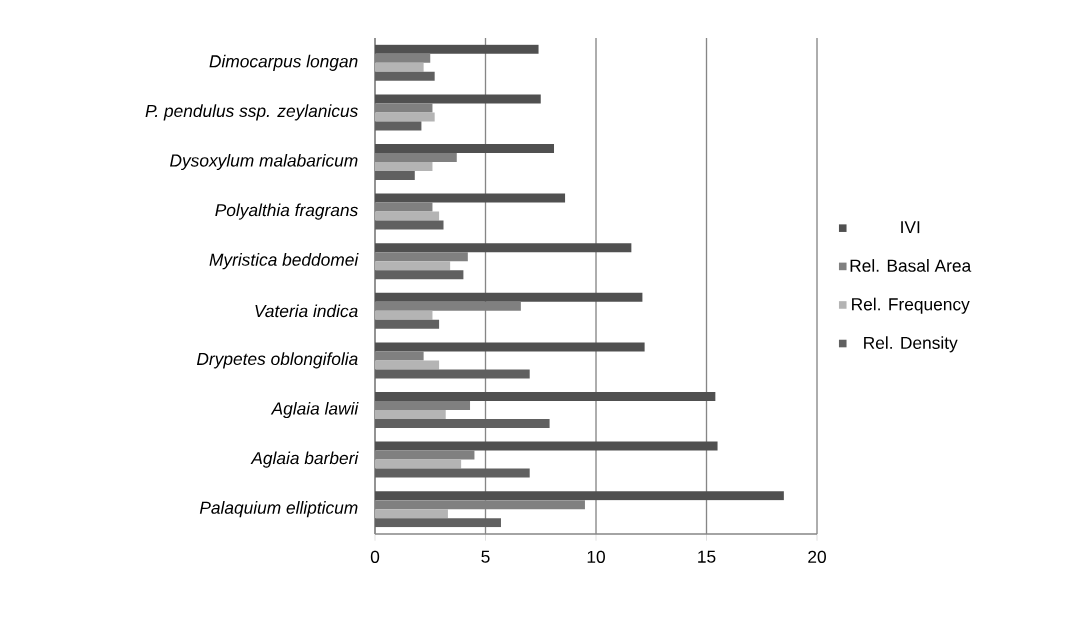 The width and height of the screenshot is (1080, 617). Describe the element at coordinates (707, 556) in the screenshot. I see `x-tick-label: 15` at that location.